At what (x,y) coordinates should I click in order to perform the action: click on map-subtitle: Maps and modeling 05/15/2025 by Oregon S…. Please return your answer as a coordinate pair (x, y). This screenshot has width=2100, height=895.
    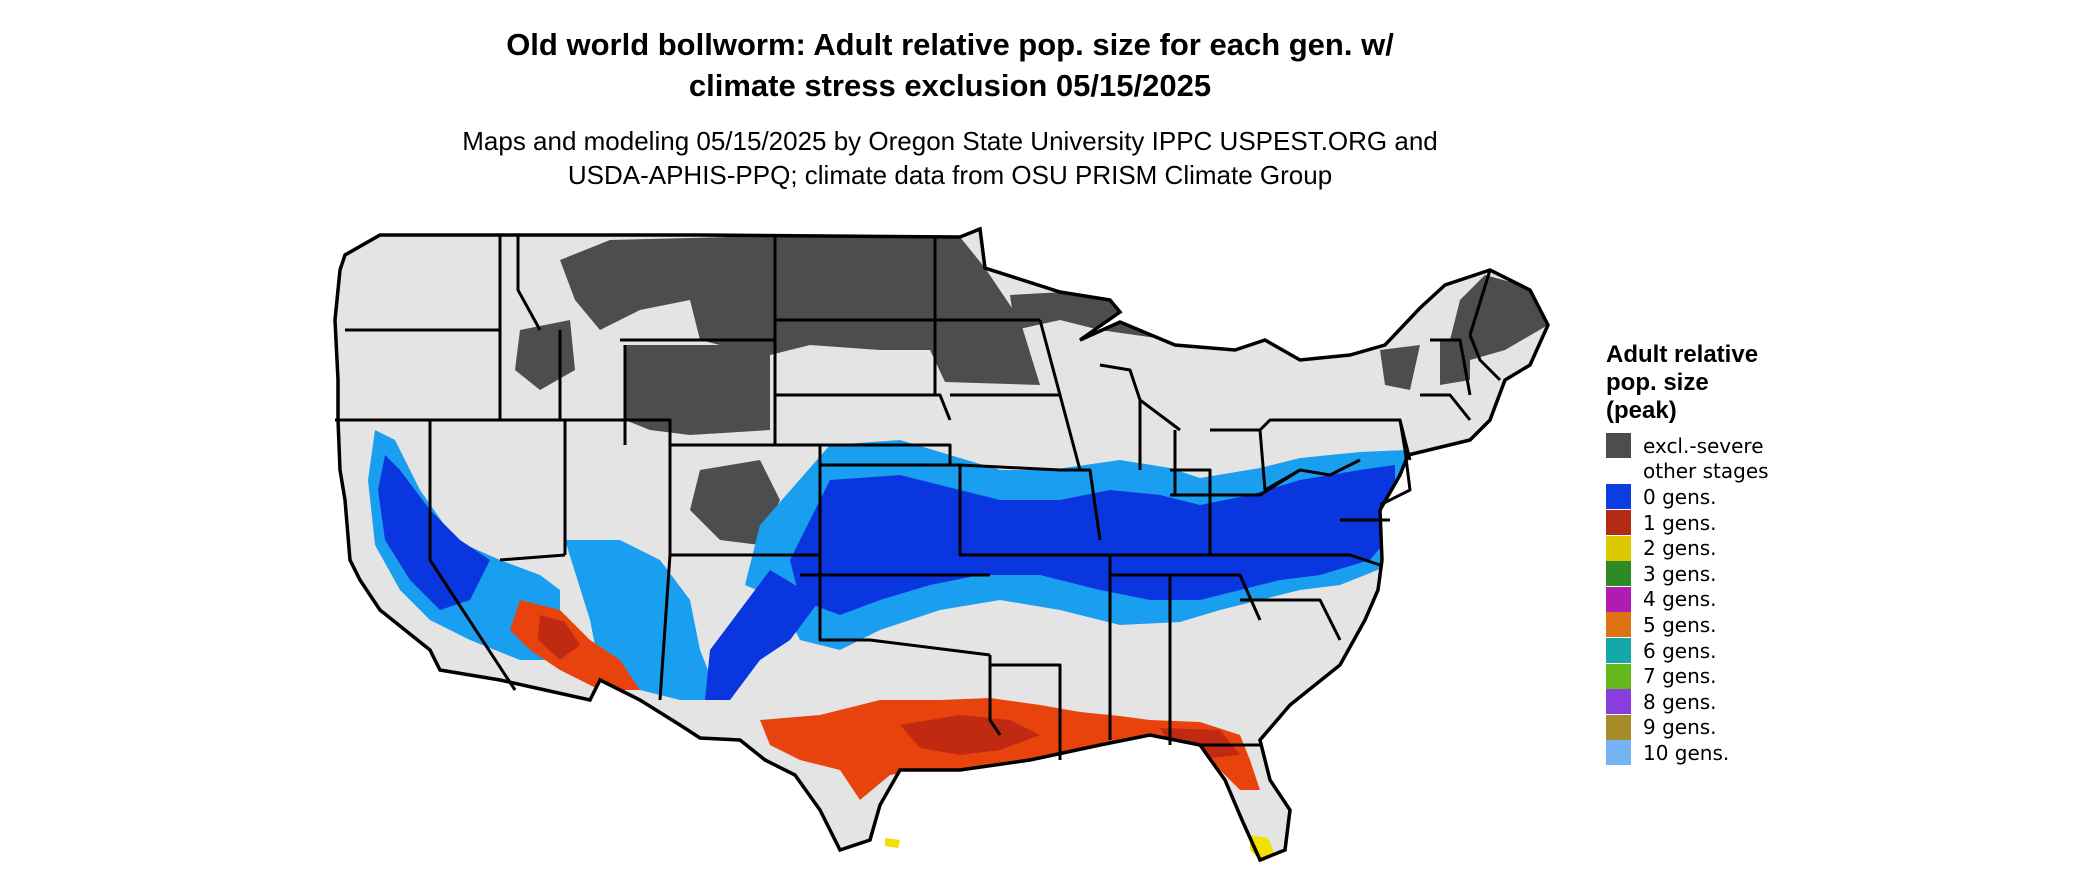
    Looking at the image, I should click on (950, 158).